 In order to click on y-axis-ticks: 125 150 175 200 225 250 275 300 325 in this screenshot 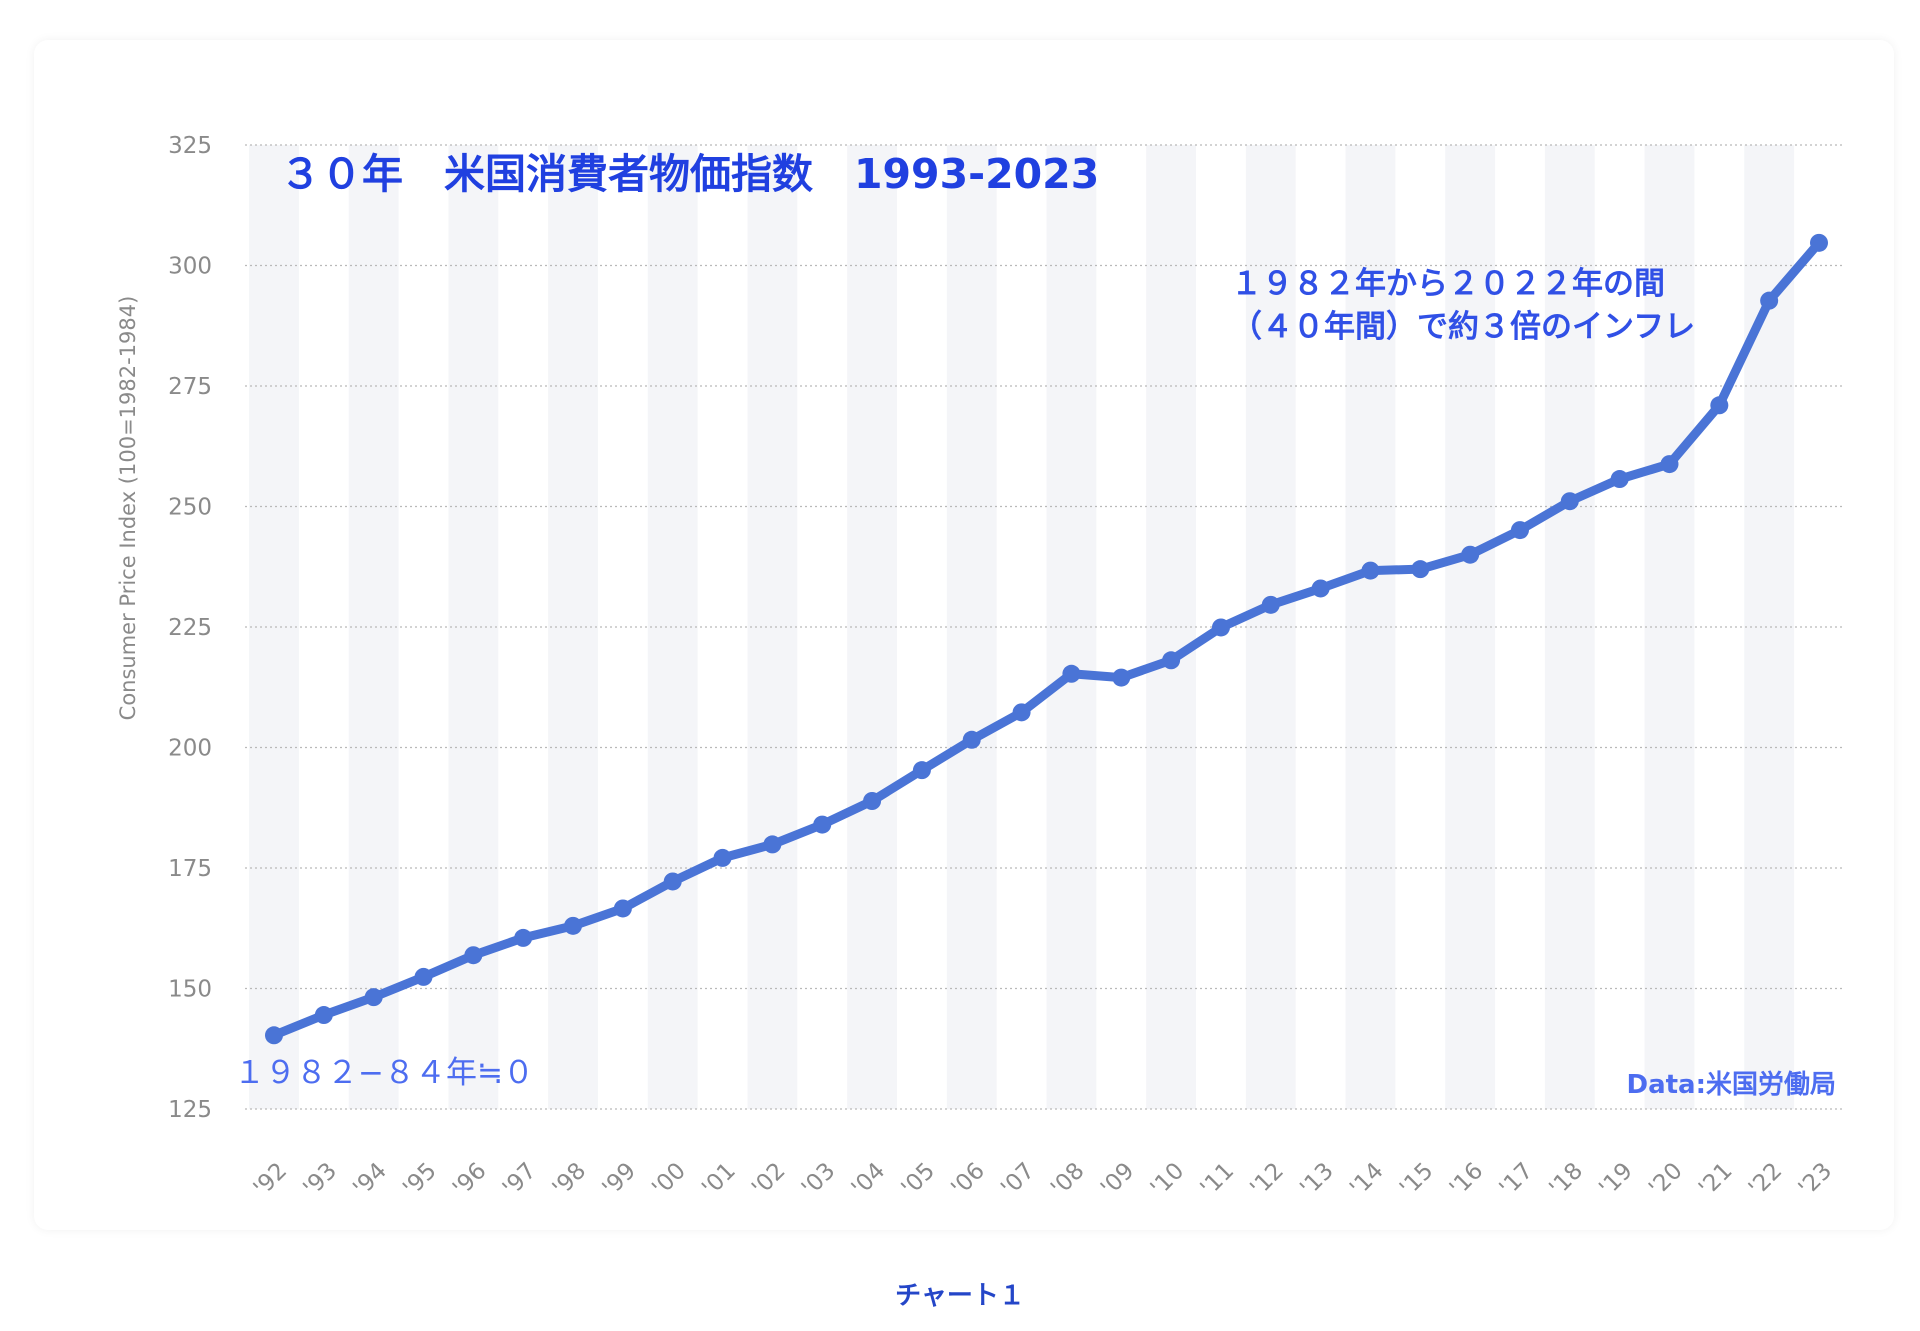, I will do `click(190, 628)`.